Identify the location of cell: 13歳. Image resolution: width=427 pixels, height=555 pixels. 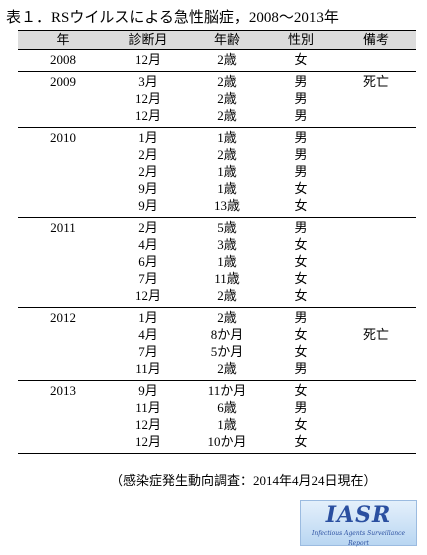
(226, 205).